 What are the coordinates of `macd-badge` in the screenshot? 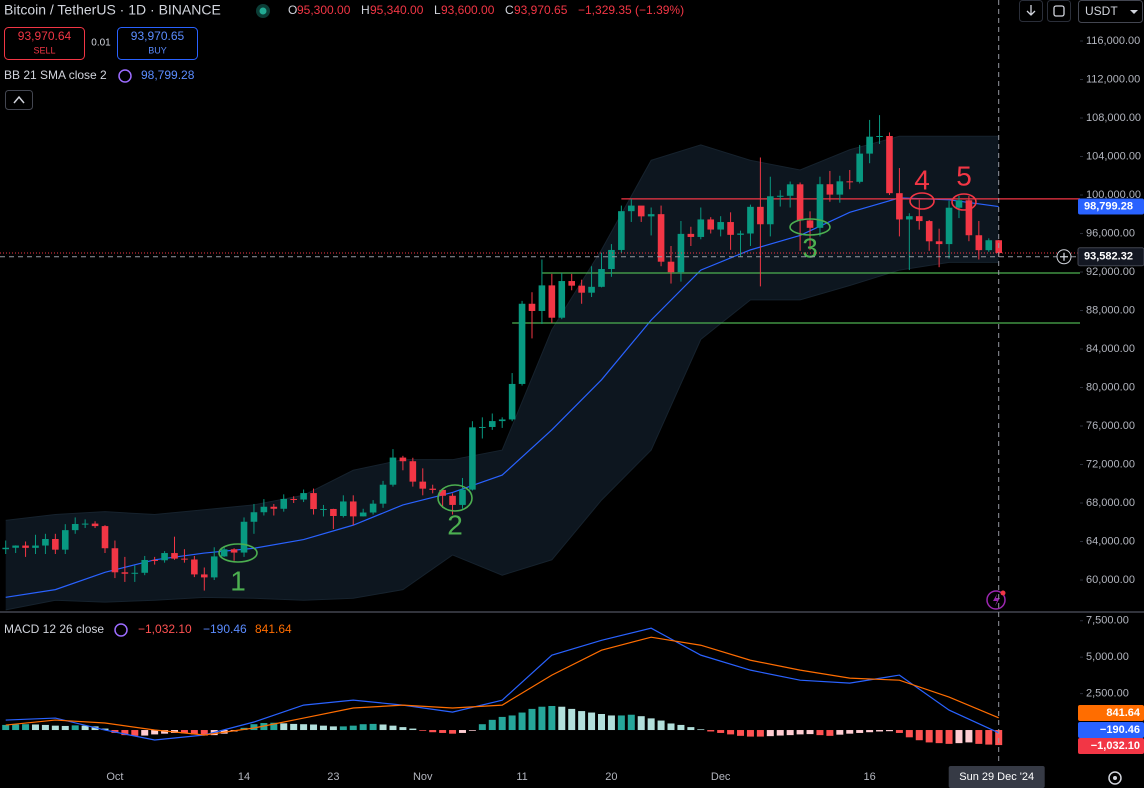 It's located at (1111, 713).